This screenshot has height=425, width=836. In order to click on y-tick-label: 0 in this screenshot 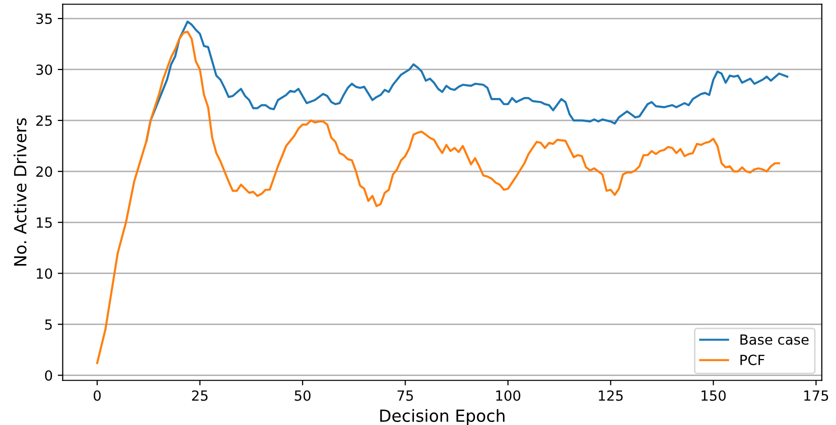, I will do `click(48, 375)`.